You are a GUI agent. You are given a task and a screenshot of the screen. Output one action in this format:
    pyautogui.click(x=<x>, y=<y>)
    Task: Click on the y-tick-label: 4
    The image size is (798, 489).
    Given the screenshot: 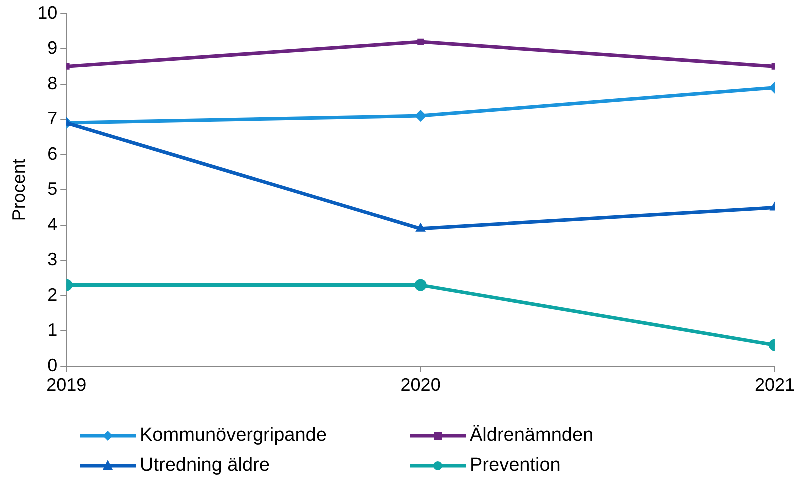 What is the action you would take?
    pyautogui.click(x=53, y=224)
    